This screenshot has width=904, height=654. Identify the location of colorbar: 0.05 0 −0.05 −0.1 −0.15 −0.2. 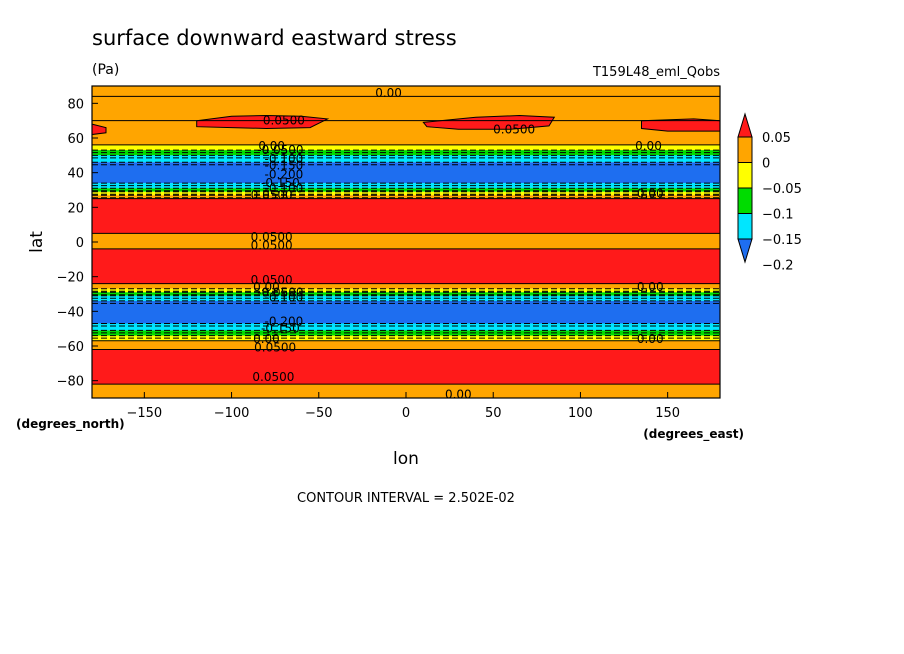
(769, 193).